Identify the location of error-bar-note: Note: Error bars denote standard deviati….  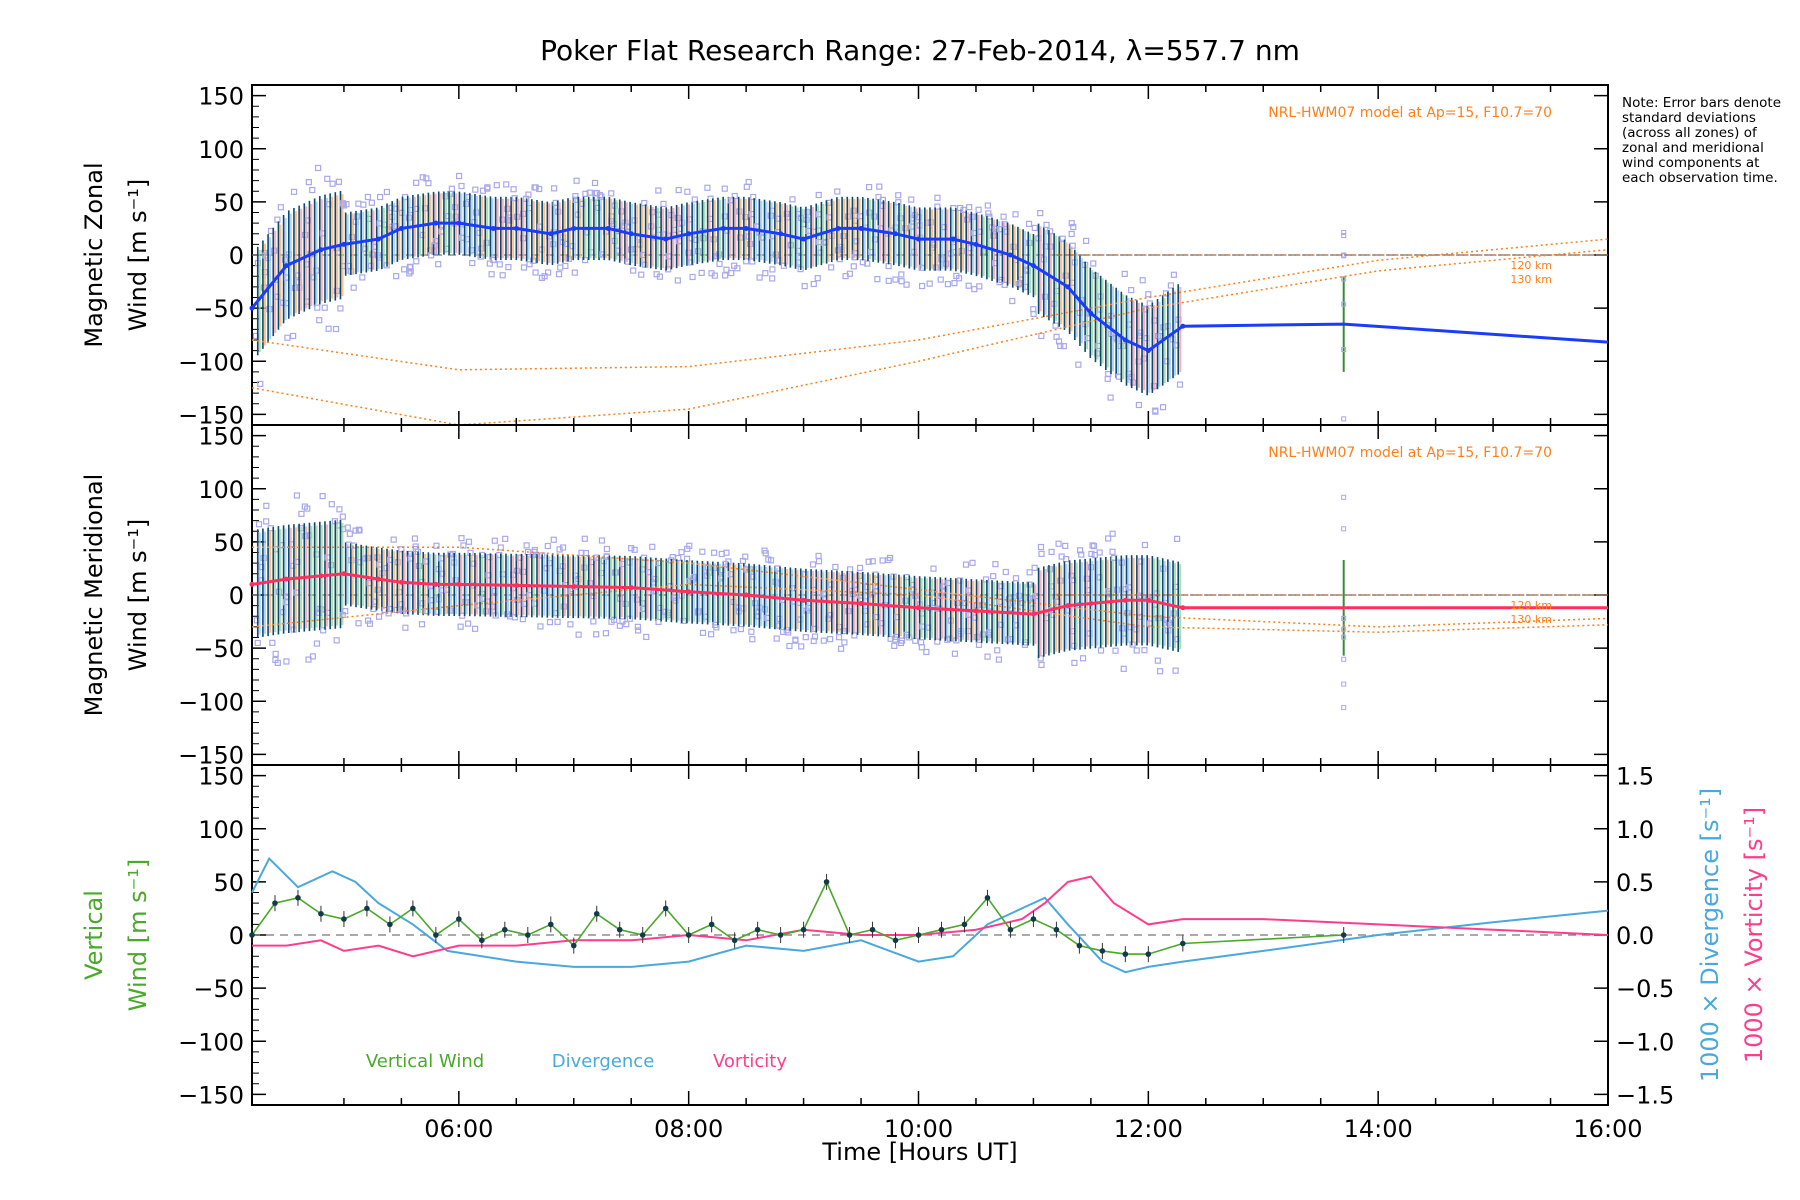
(1702, 140).